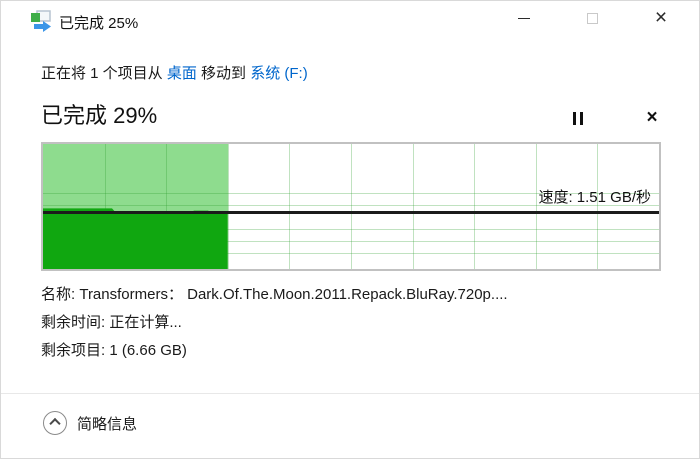  I want to click on minimize-icon, so click(524, 18).